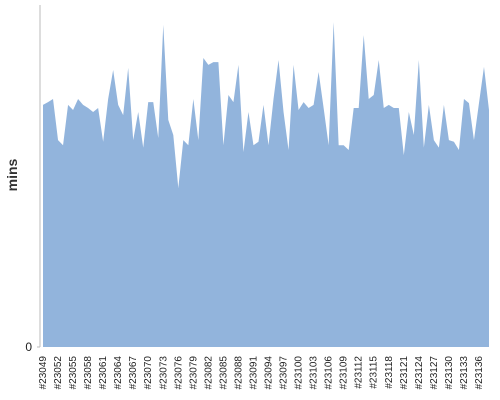  What do you see at coordinates (103, 373) in the screenshot?
I see `x-tick-label: #23061` at bounding box center [103, 373].